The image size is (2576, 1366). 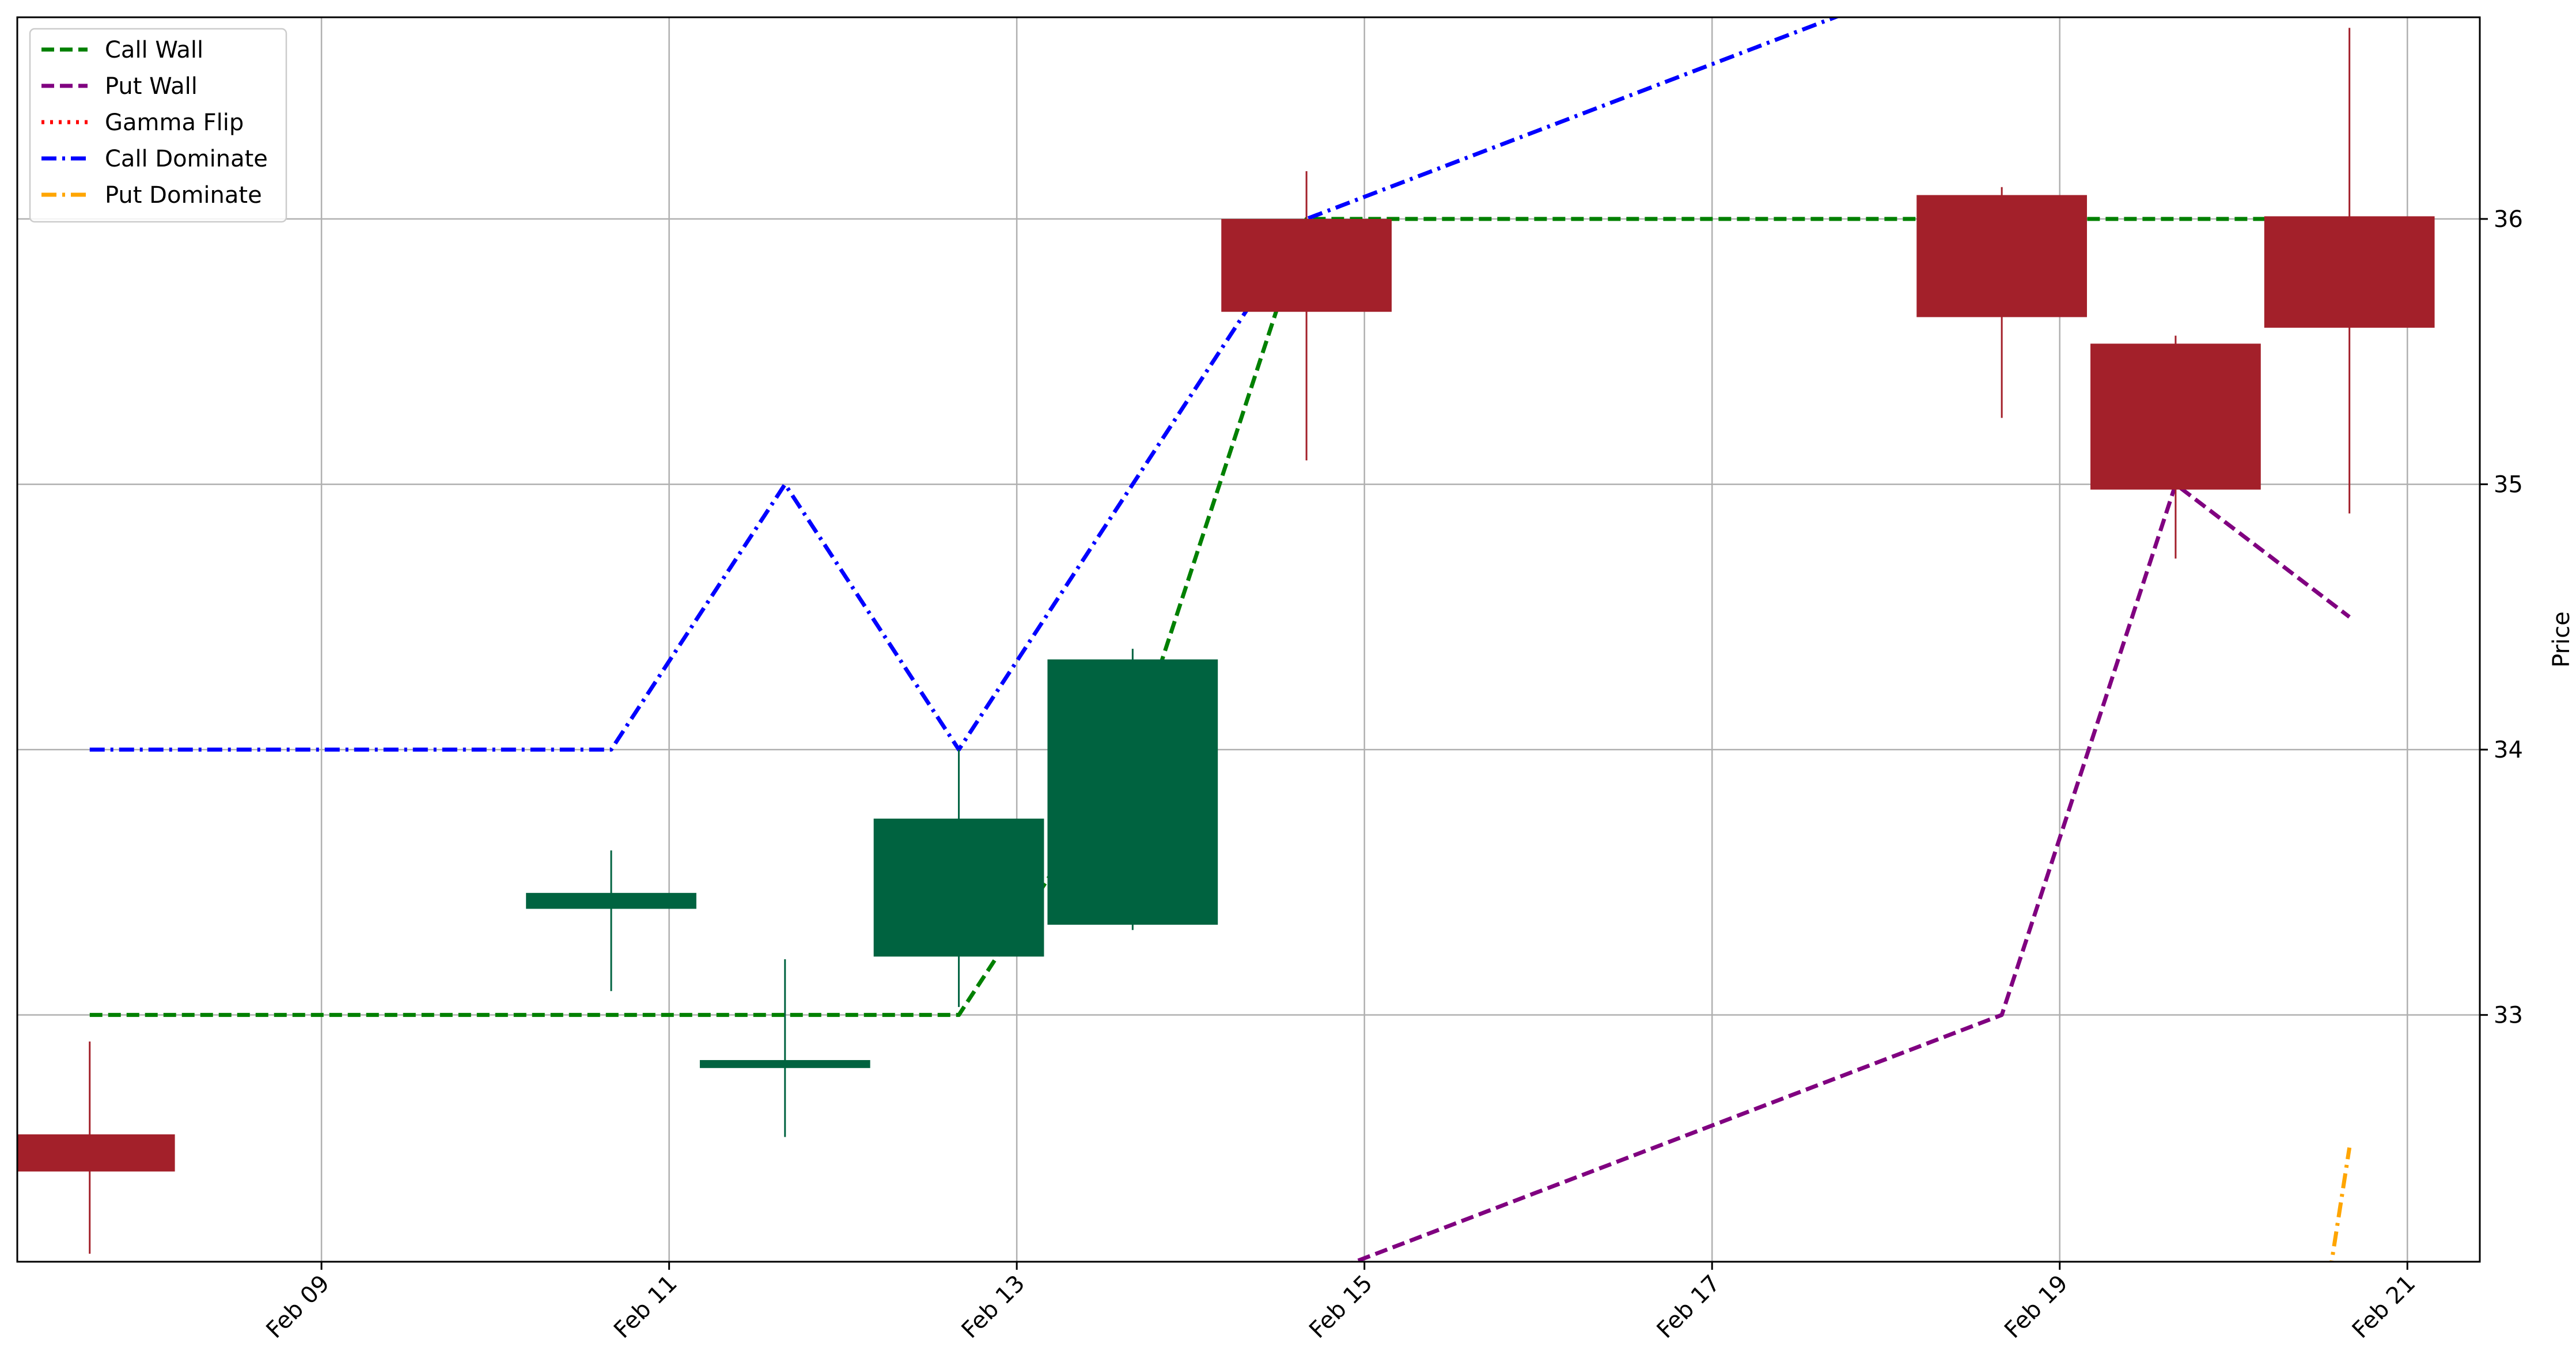 What do you see at coordinates (151, 86) in the screenshot?
I see `legend-label: Put Wall` at bounding box center [151, 86].